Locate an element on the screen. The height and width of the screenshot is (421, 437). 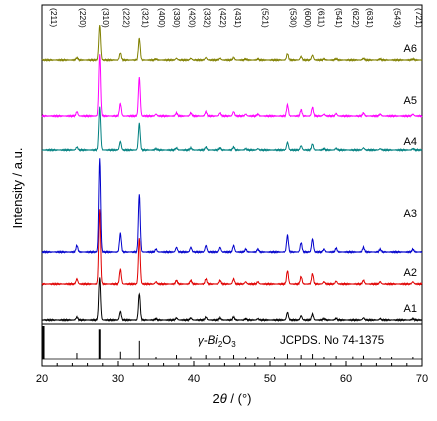
x-axis-title: 2θ / (°) is located at coordinates (232, 398).